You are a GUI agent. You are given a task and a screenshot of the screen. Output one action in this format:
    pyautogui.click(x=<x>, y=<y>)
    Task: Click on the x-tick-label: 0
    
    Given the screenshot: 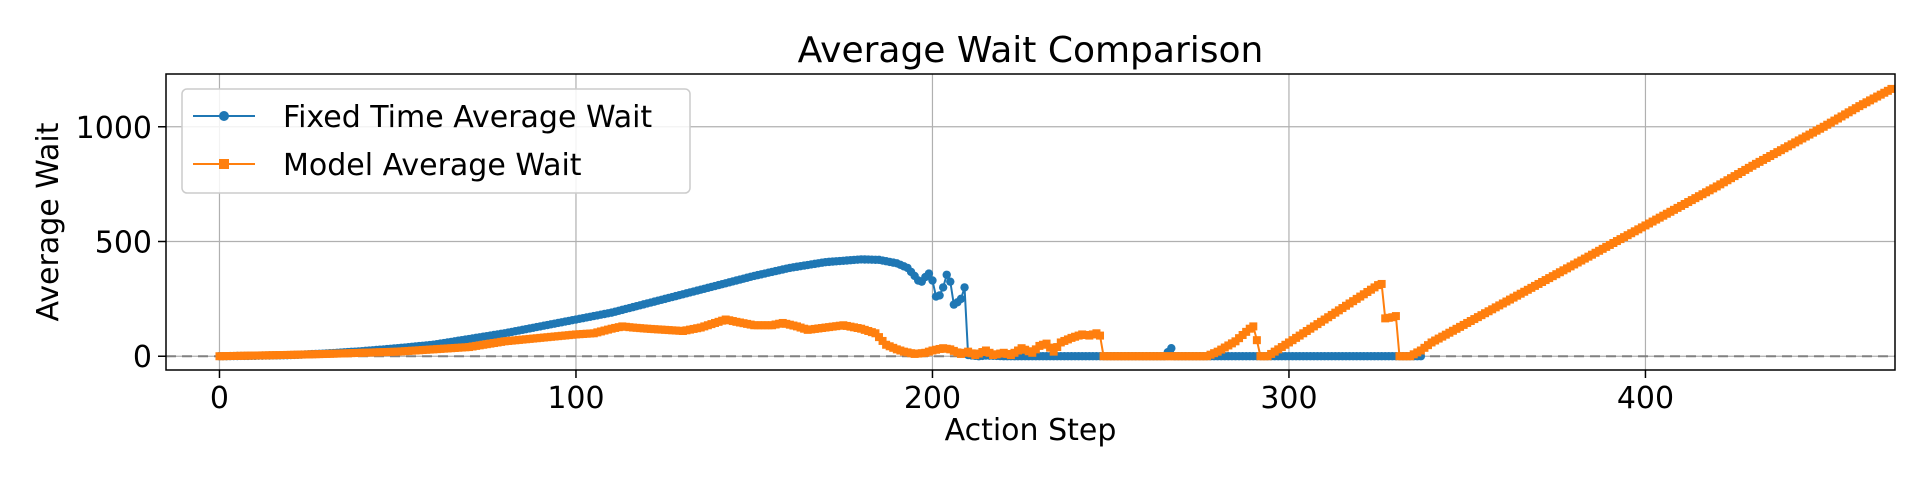 What is the action you would take?
    pyautogui.click(x=219, y=398)
    